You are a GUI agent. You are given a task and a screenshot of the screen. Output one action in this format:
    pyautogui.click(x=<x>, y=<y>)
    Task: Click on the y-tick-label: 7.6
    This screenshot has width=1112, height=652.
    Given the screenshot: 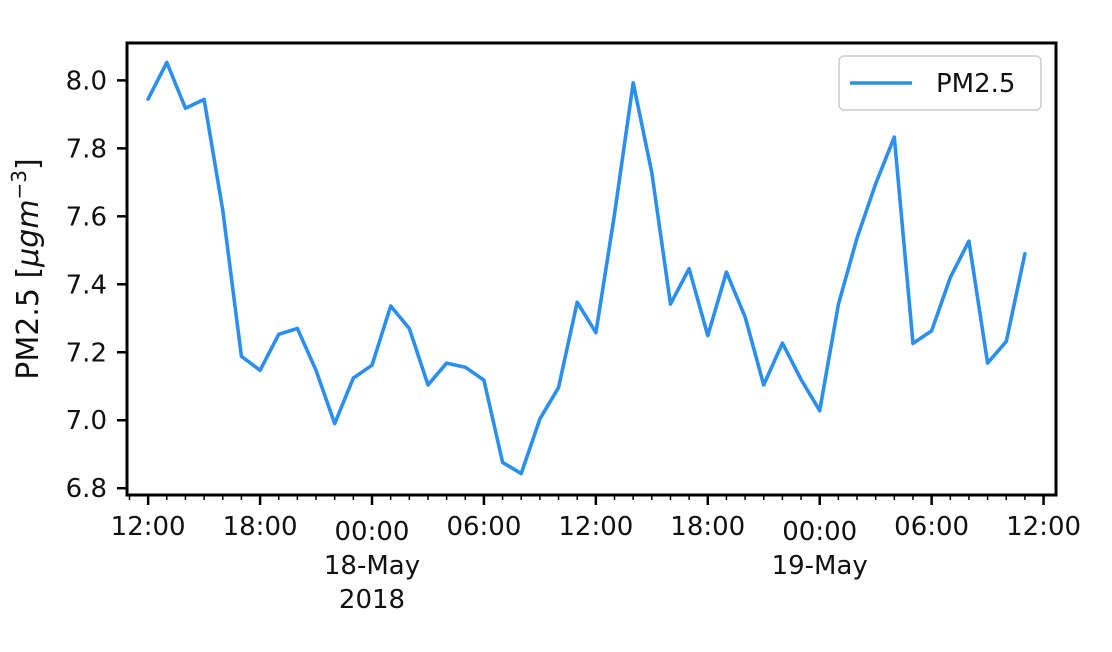 What is the action you would take?
    pyautogui.click(x=86, y=217)
    